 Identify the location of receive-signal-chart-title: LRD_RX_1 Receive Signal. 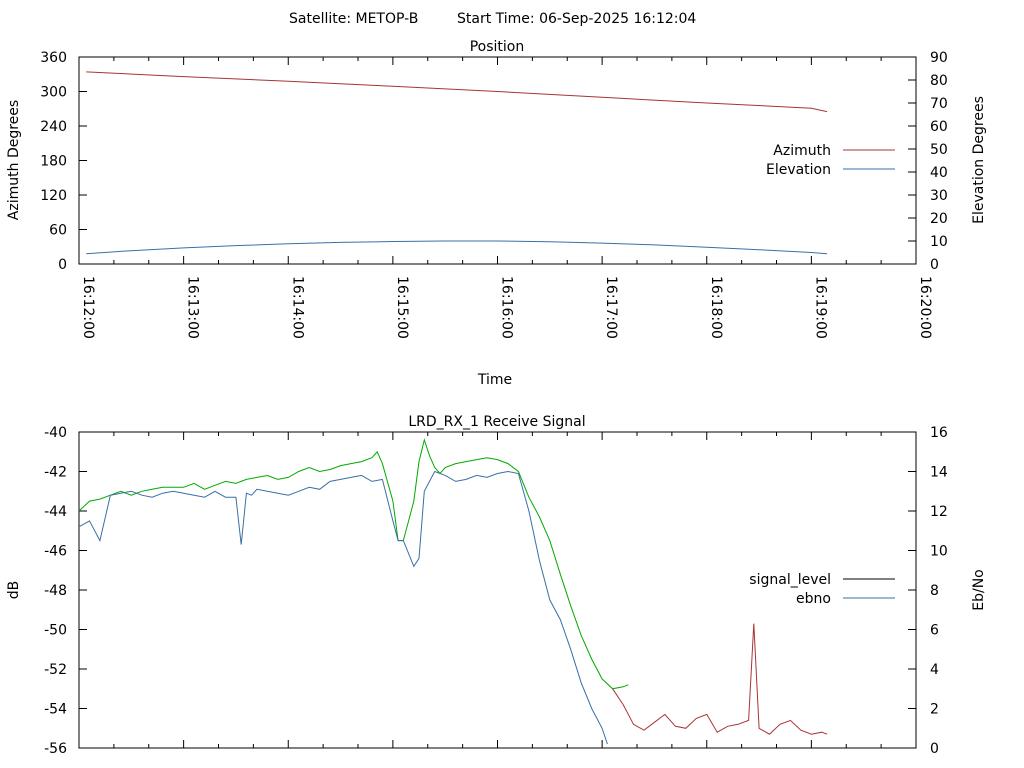
(496, 422).